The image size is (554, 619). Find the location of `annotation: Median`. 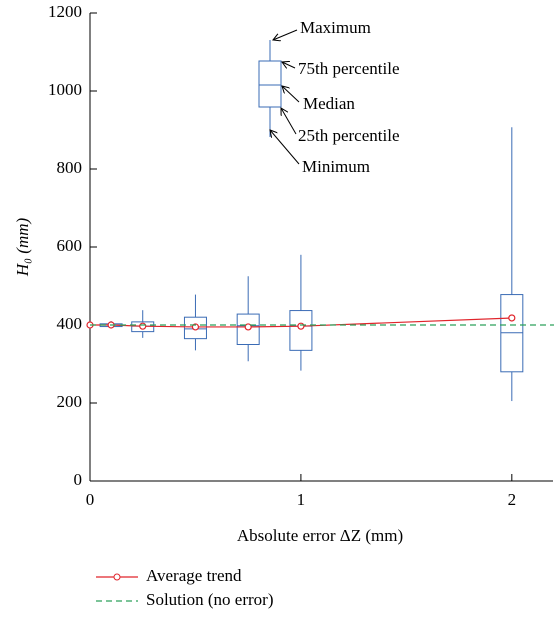

annotation: Median is located at coordinates (329, 103).